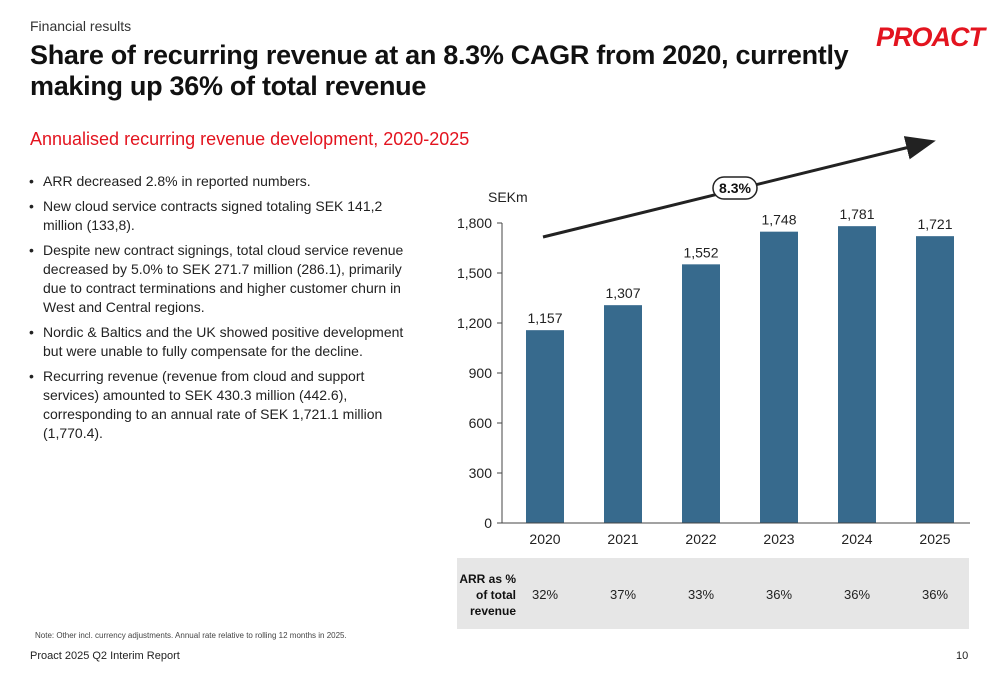  Describe the element at coordinates (81, 26) in the screenshot. I see `section-label: Financial results` at that location.